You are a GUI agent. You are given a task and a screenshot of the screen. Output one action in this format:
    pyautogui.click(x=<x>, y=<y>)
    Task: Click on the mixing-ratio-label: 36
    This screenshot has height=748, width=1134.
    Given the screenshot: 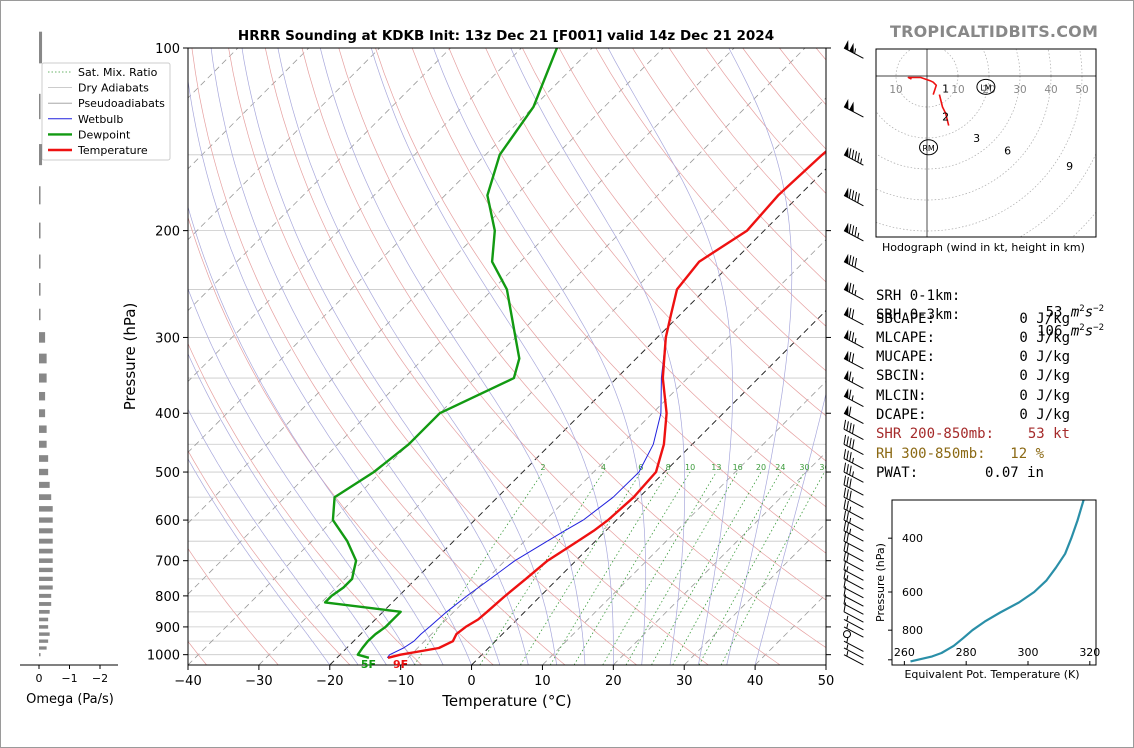 What is the action you would take?
    pyautogui.click(x=824, y=467)
    